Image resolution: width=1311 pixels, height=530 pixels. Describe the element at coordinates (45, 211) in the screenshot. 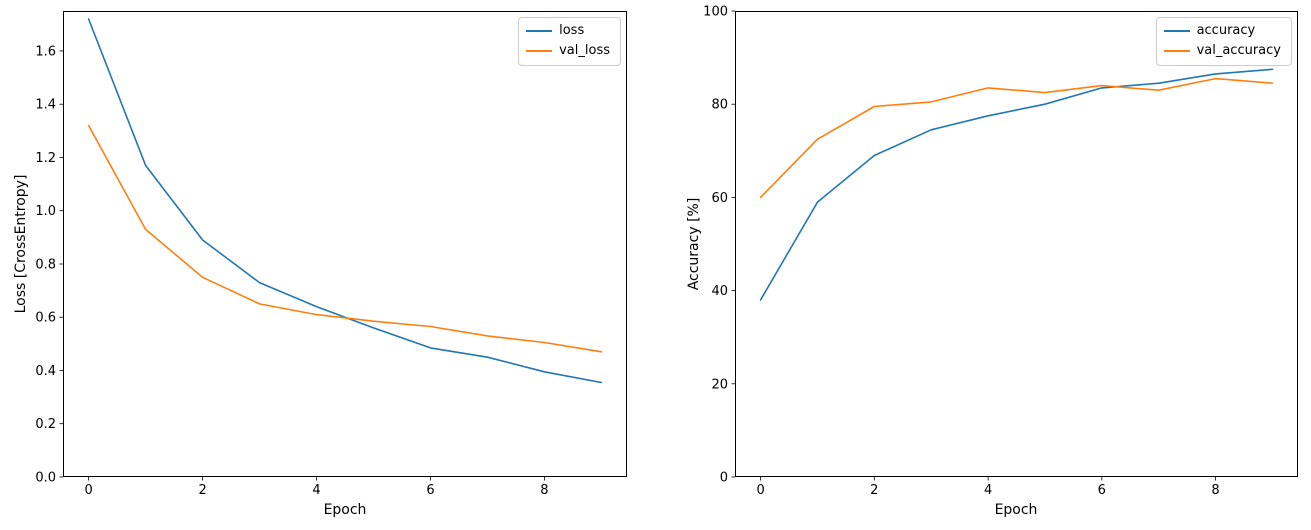

I see `y-tick-label: 1.0` at that location.